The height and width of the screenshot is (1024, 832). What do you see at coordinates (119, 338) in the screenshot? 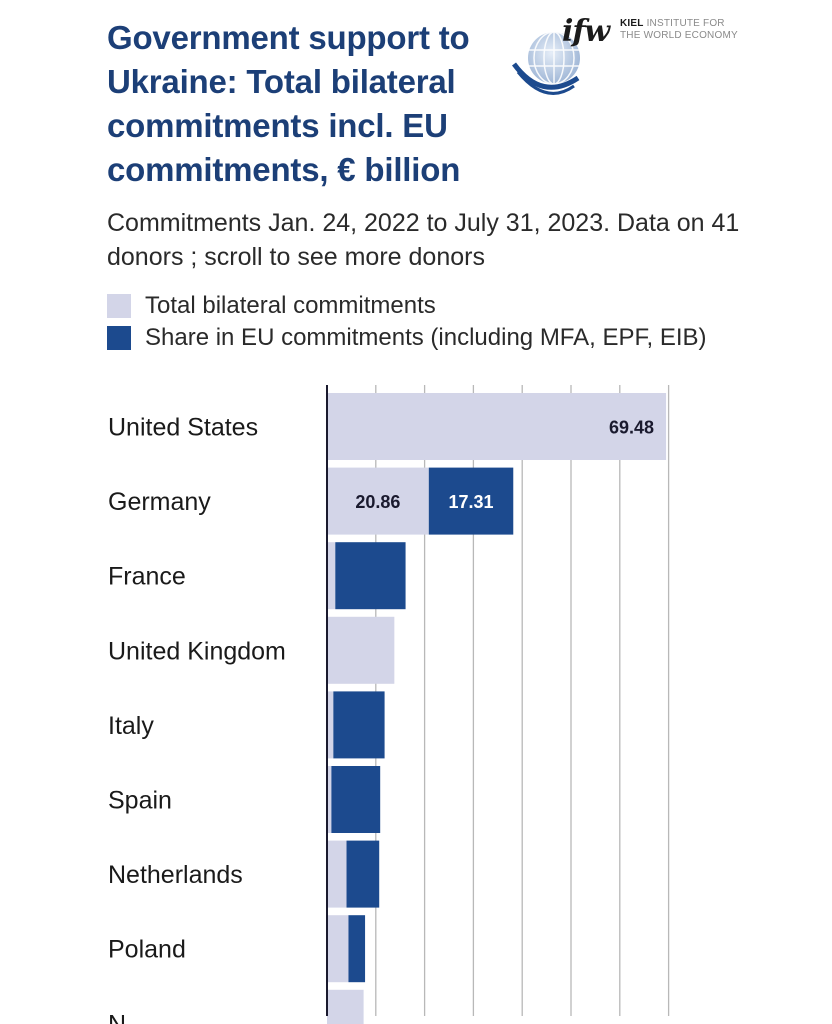
I see `legend-swatch-eu` at bounding box center [119, 338].